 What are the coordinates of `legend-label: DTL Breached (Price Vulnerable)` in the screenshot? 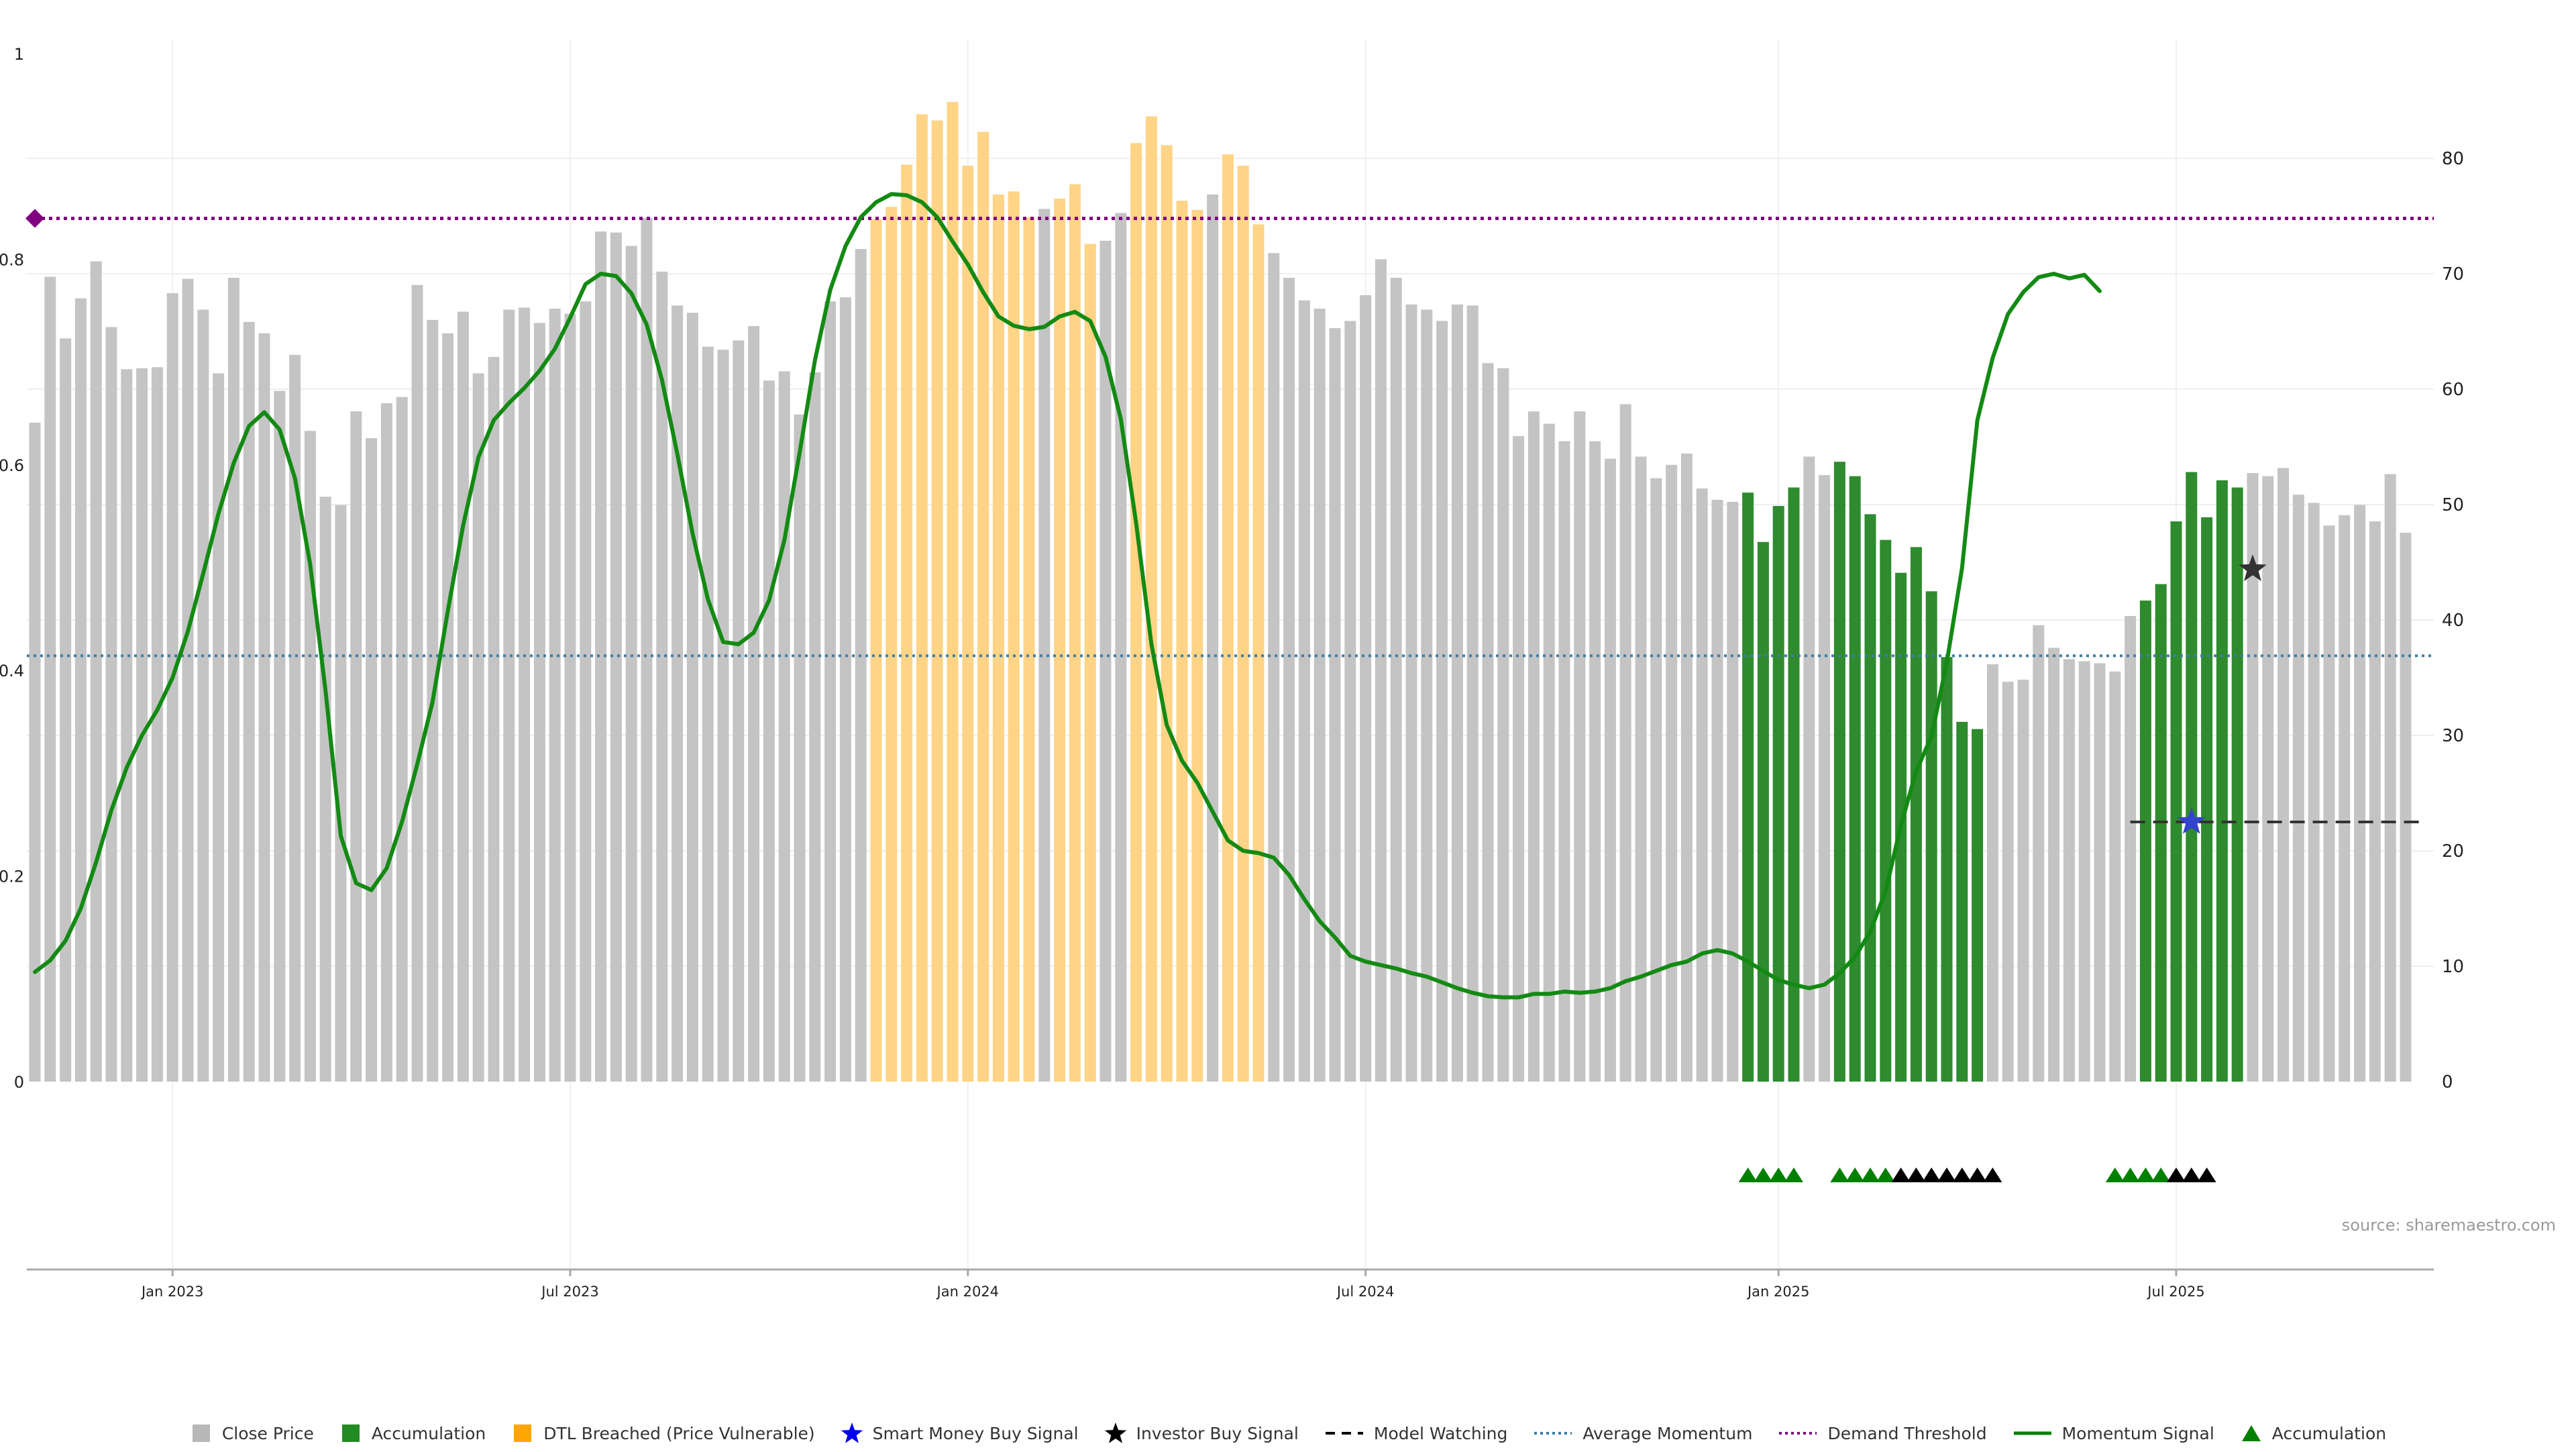 It's located at (679, 1433).